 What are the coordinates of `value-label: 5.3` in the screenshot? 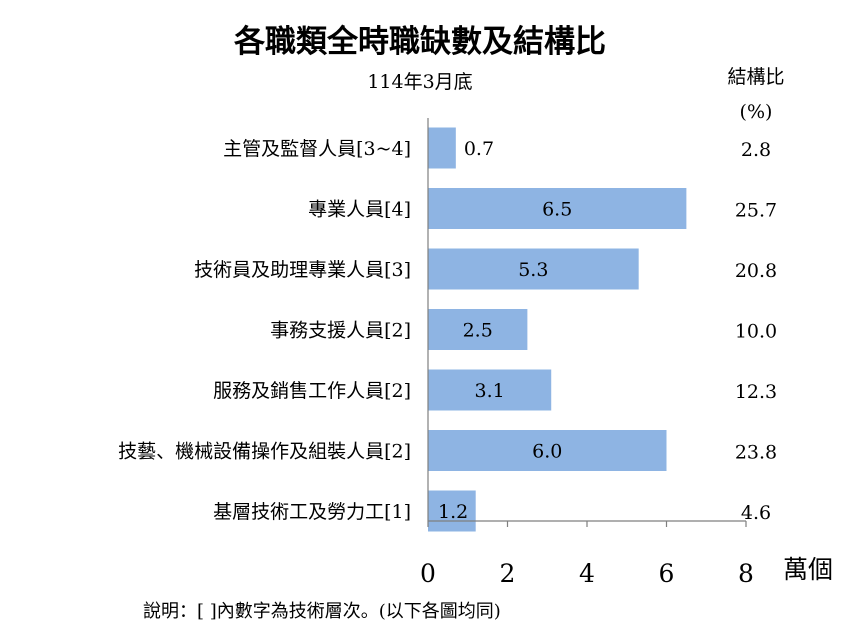 It's located at (533, 270).